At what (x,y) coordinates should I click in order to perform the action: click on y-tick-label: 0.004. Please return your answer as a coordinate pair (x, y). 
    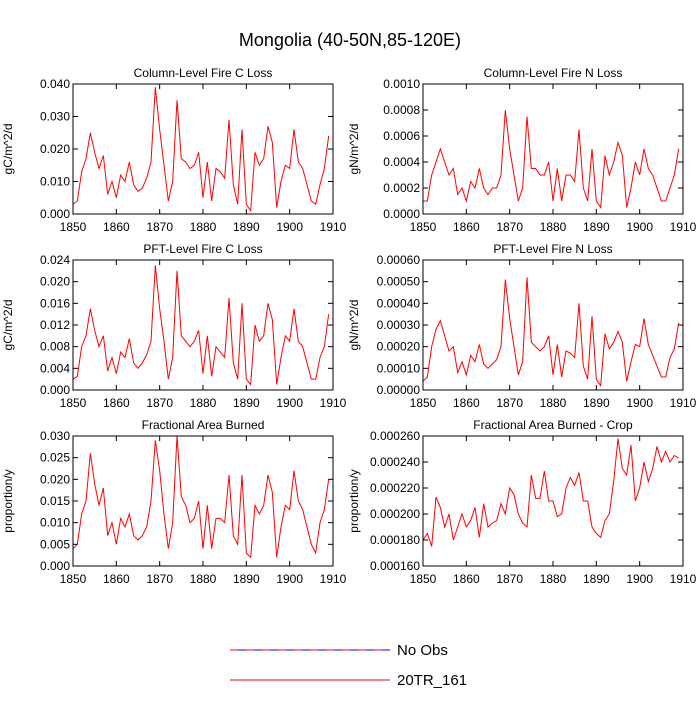
    Looking at the image, I should click on (55, 368).